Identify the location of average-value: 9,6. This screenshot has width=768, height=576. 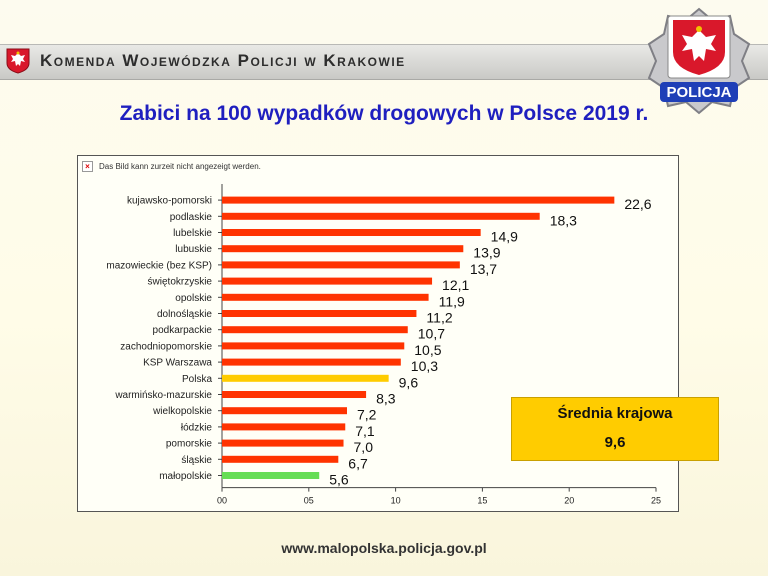
(615, 442).